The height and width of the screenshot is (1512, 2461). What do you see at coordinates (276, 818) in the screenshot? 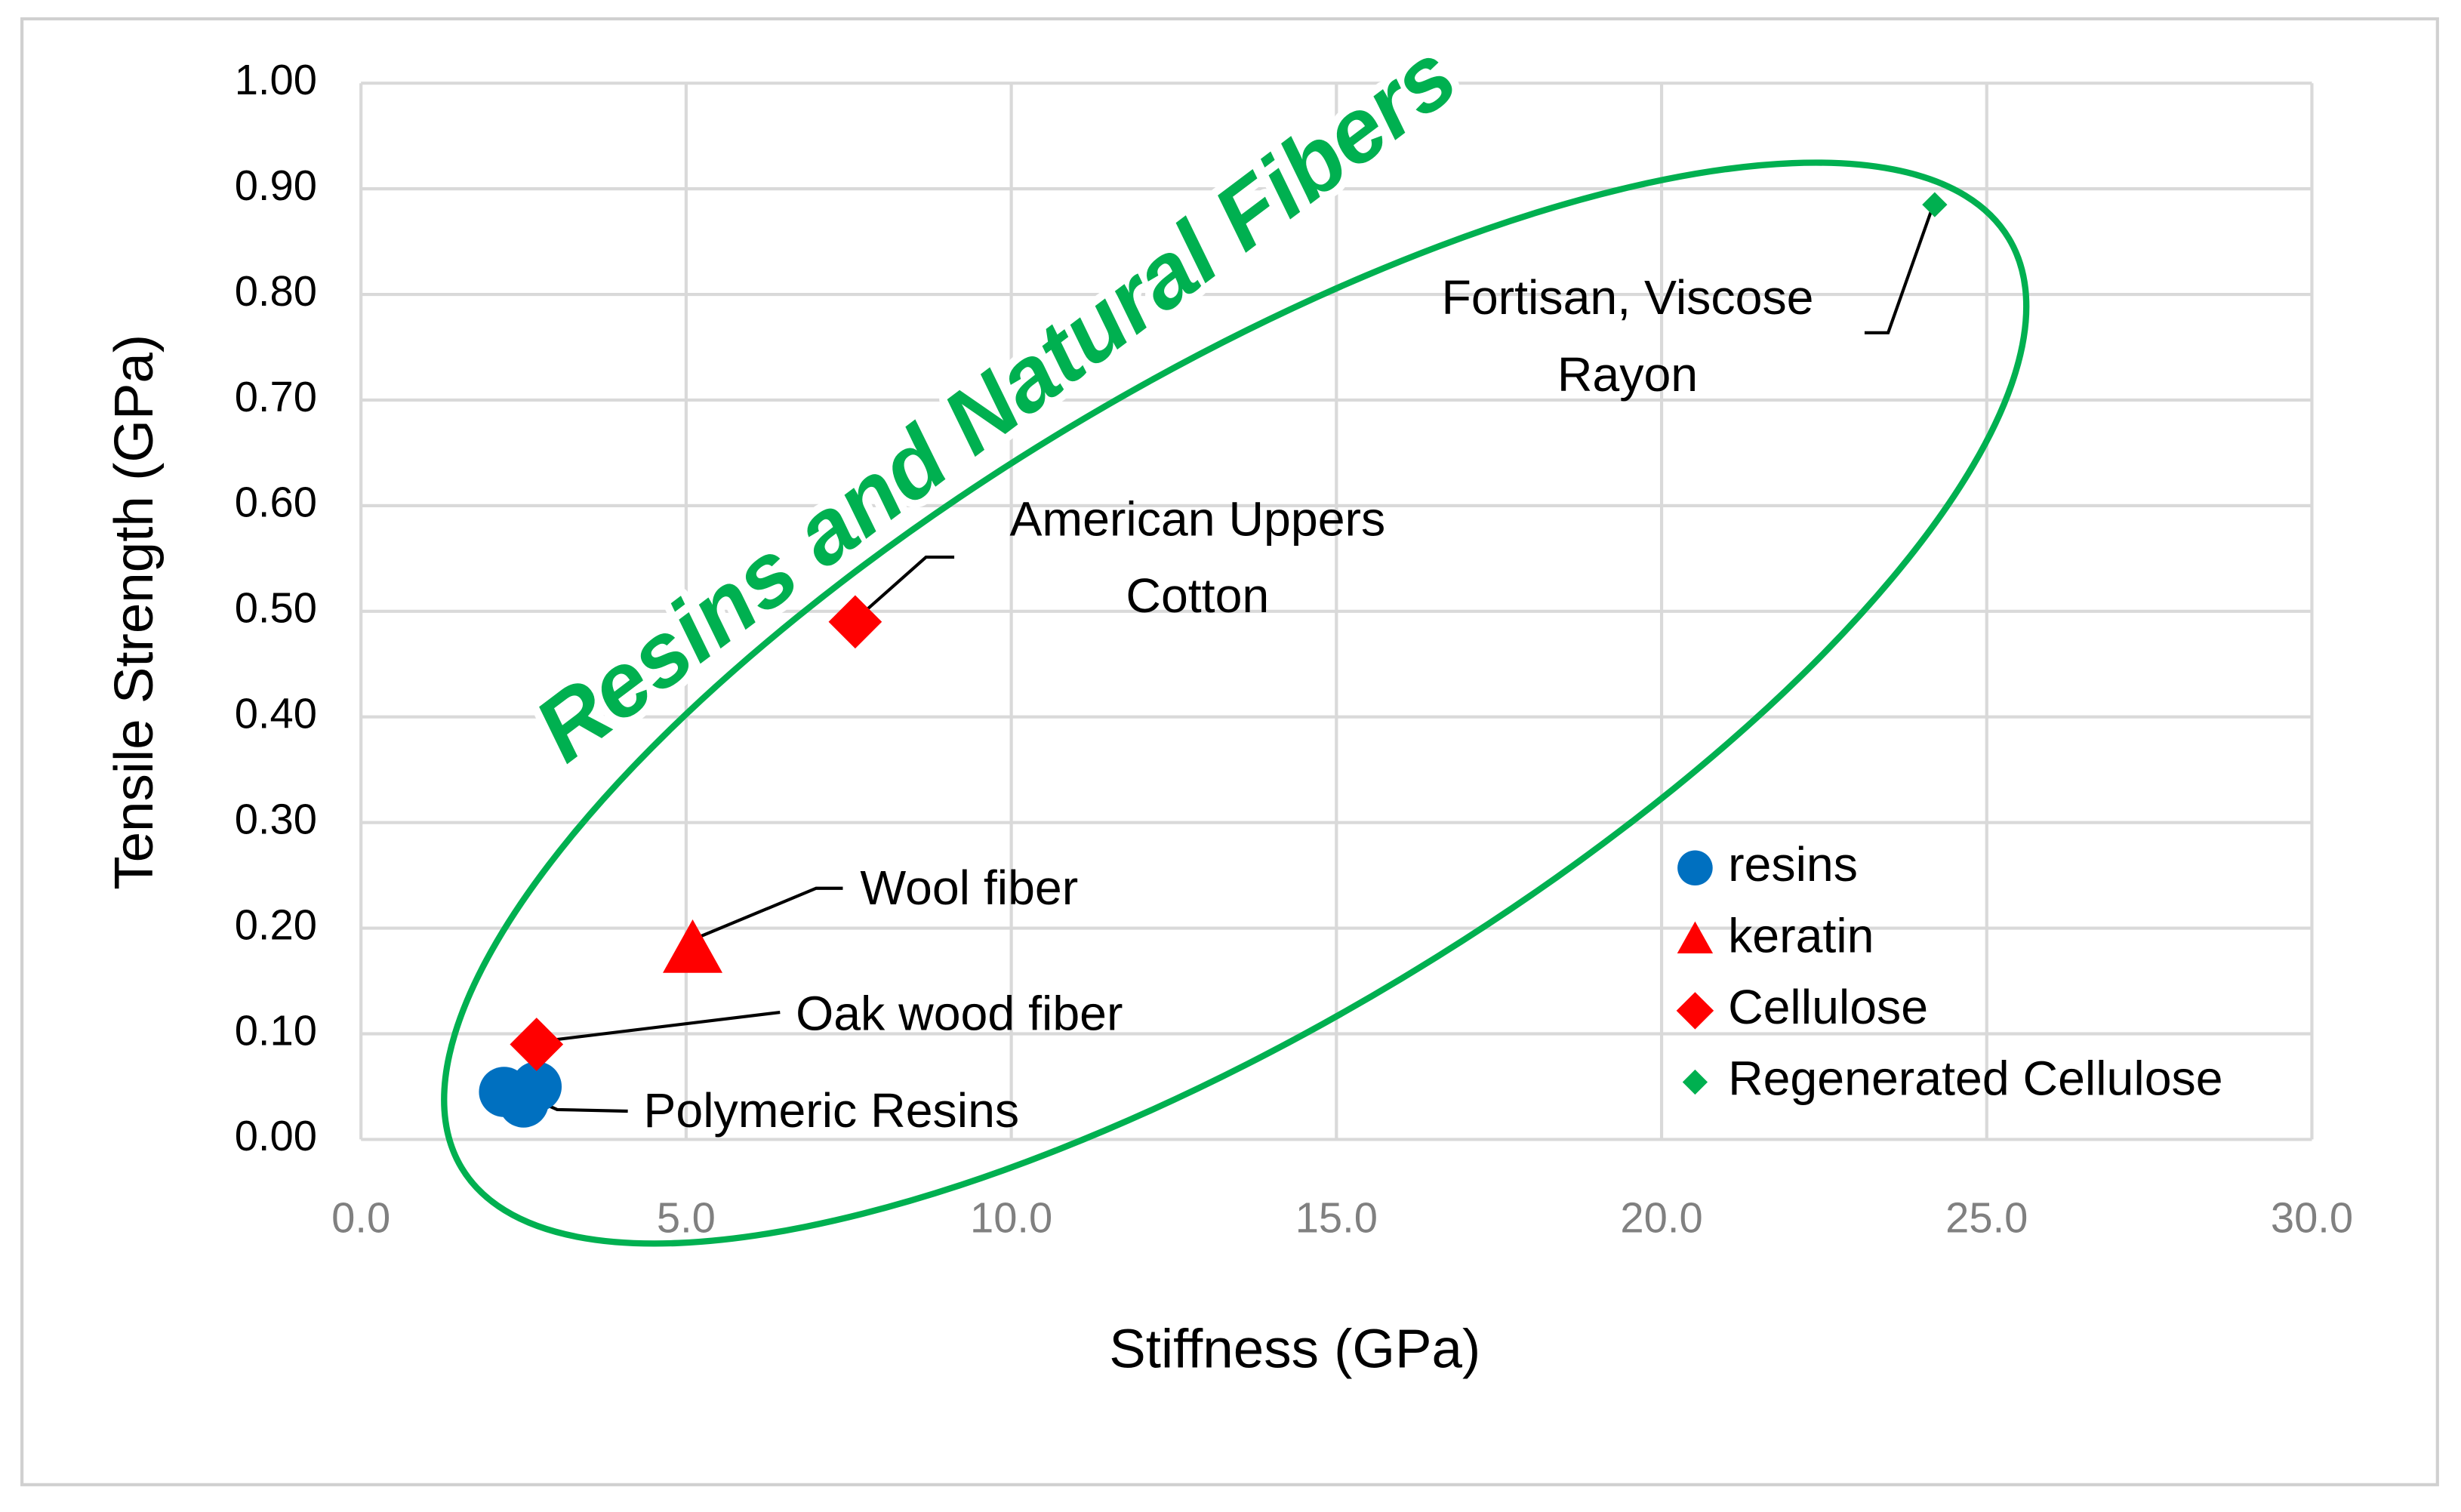
I see `y-tick-label: 0.30` at bounding box center [276, 818].